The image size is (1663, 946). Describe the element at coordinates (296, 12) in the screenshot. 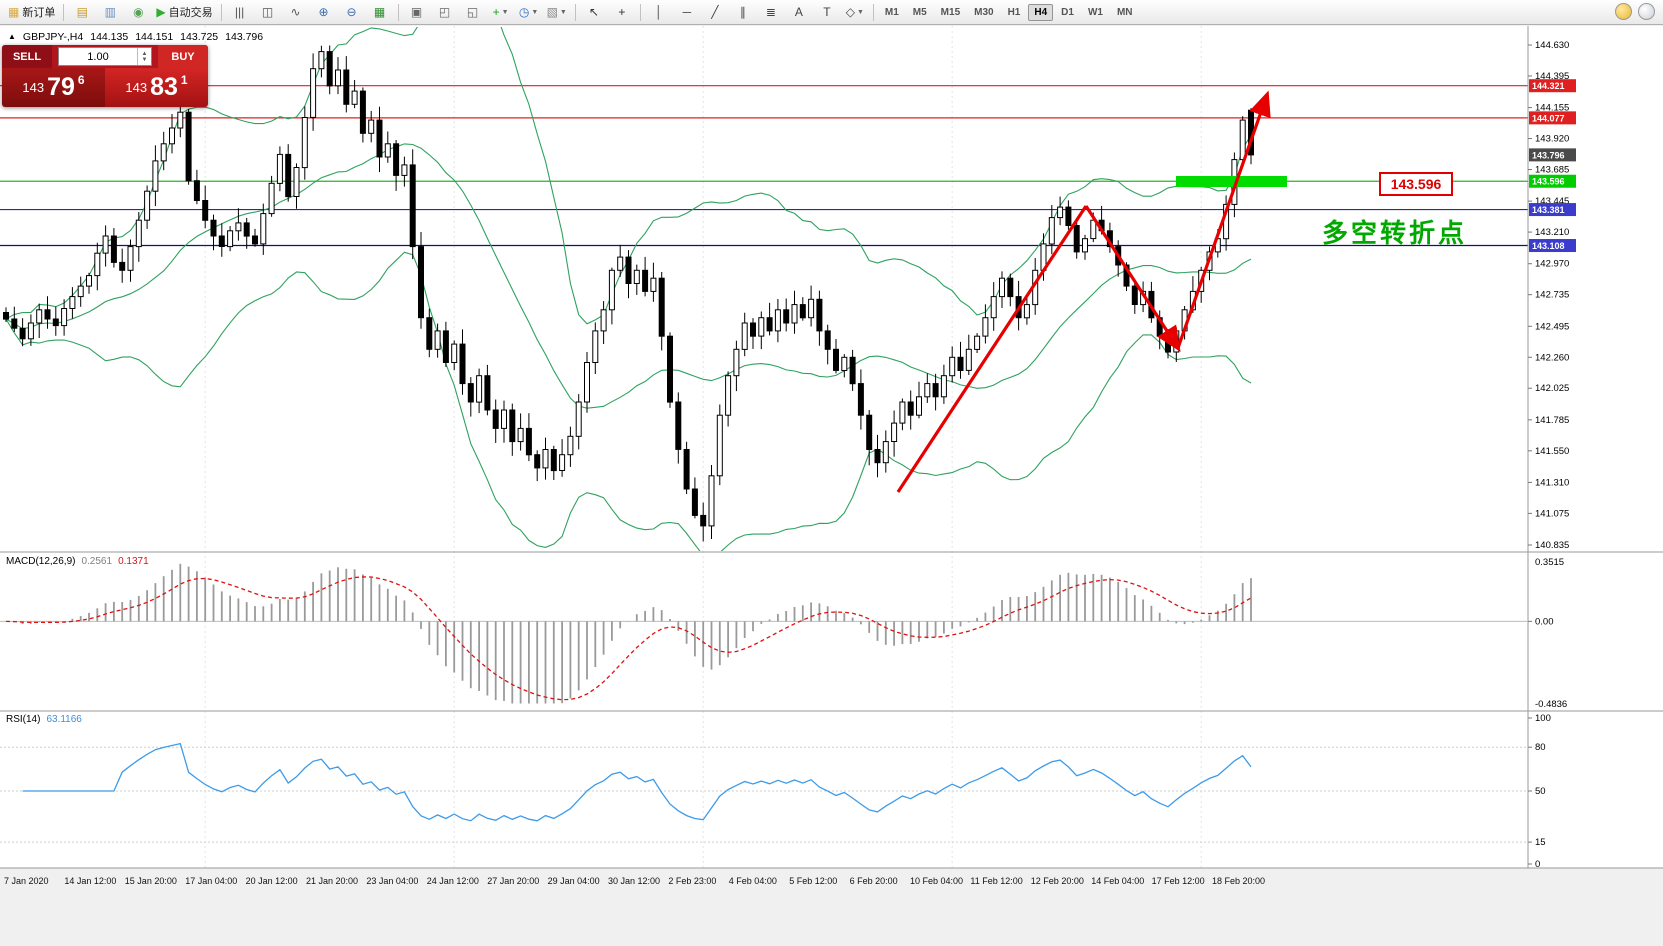

I see `line-chart-icon: ∿` at that location.